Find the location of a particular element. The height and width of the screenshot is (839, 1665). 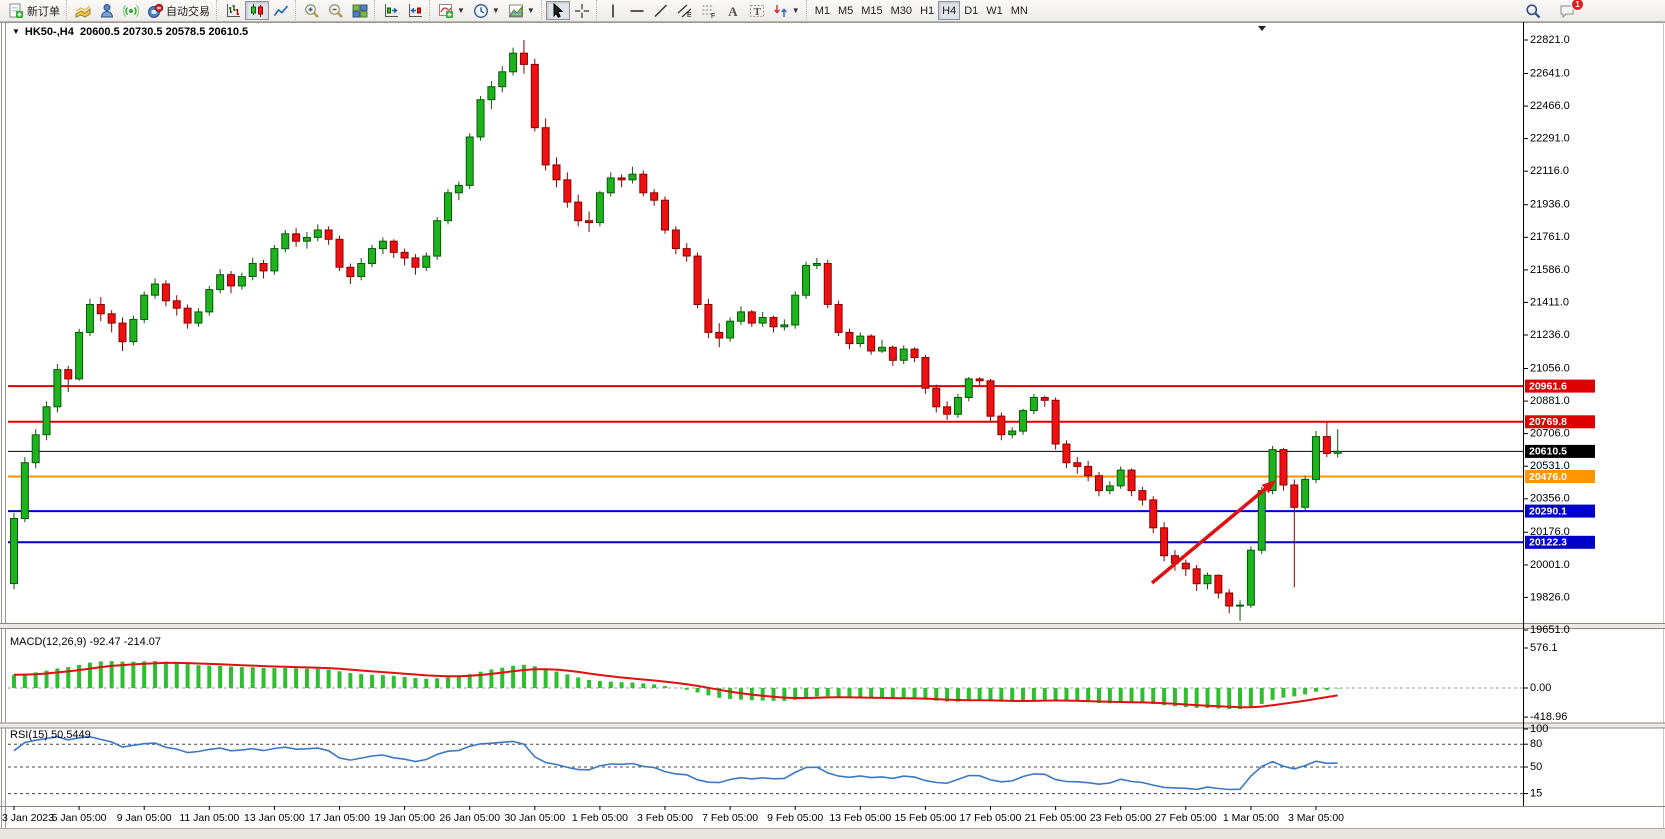

tf-m1-button-label: M1 is located at coordinates (822, 10).